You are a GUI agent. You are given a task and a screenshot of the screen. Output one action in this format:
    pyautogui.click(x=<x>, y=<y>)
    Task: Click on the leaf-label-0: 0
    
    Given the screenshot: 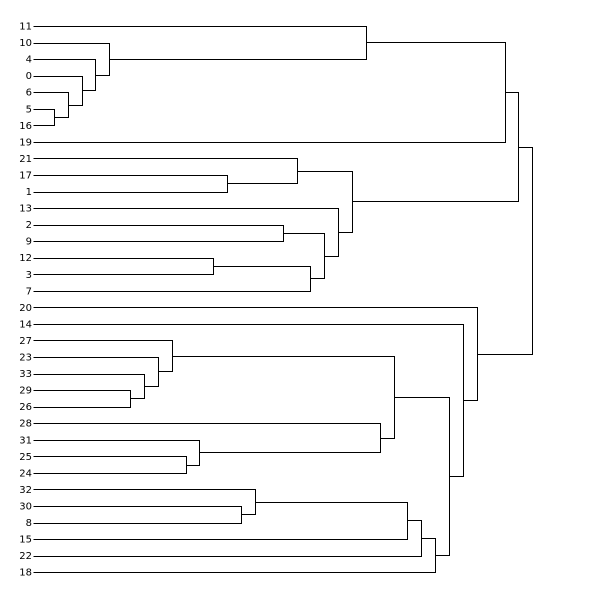 What is the action you would take?
    pyautogui.click(x=29, y=76)
    